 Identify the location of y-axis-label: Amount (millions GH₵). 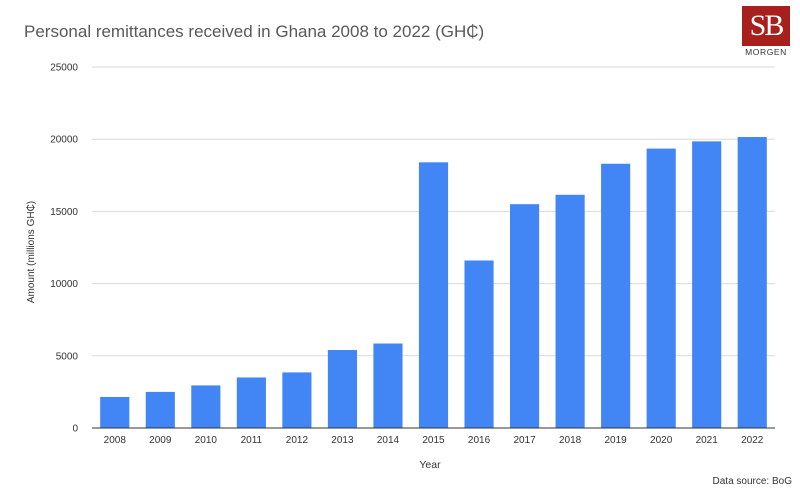
(31, 252).